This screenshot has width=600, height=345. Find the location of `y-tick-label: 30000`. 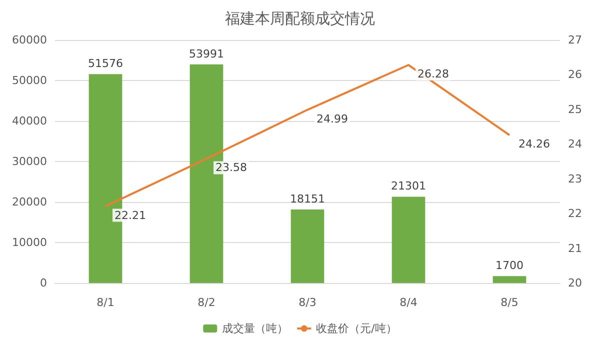

y-tick-label: 30000 is located at coordinates (29, 161).